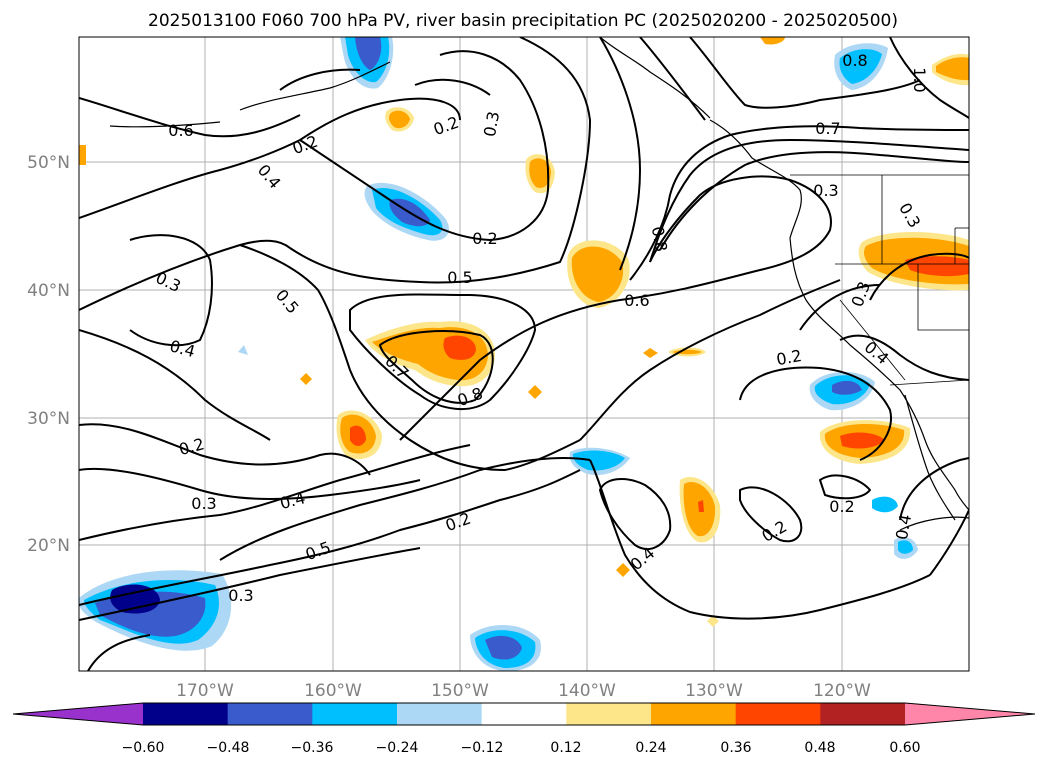  I want to click on coastline-aleutian-islands, so click(315, 86).